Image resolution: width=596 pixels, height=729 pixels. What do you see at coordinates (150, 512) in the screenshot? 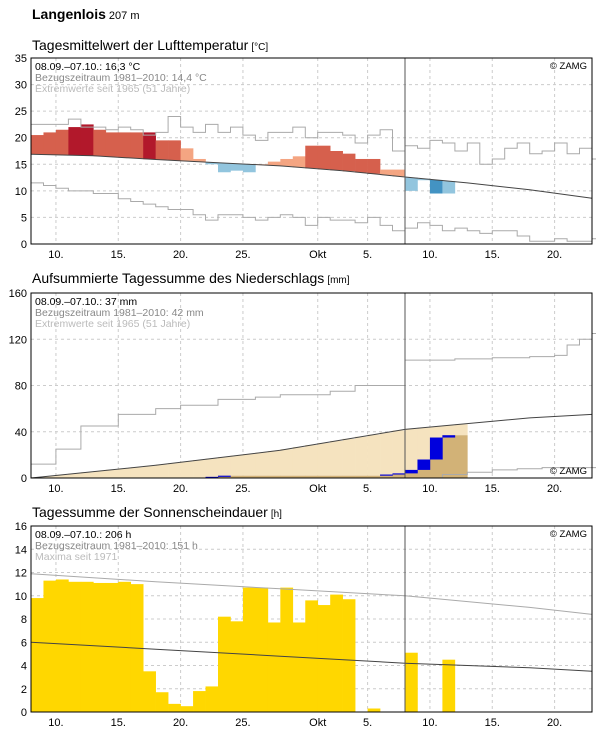
I see `sunshine-title-text: Tagessumme der Sonnenscheindauer` at bounding box center [150, 512].